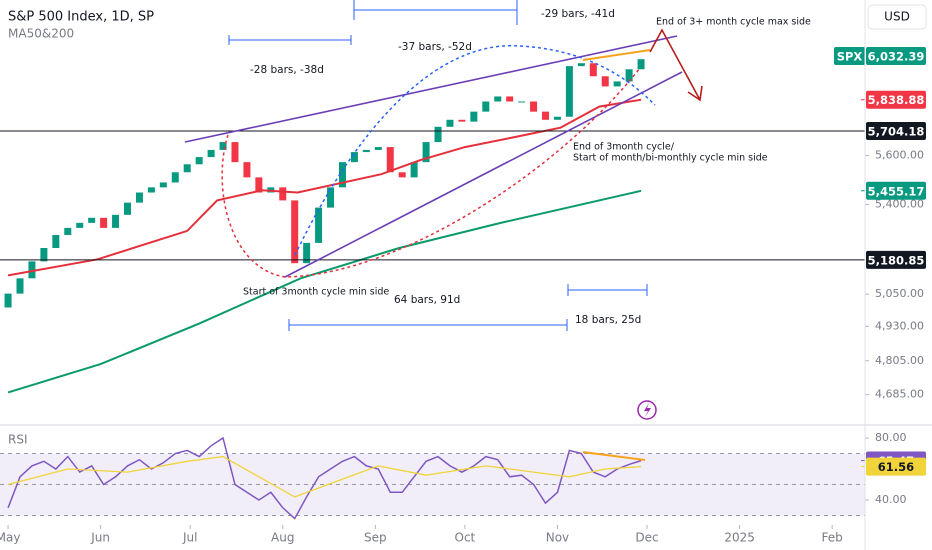 Image resolution: width=932 pixels, height=550 pixels. I want to click on x-tick-label: Jun, so click(100, 538).